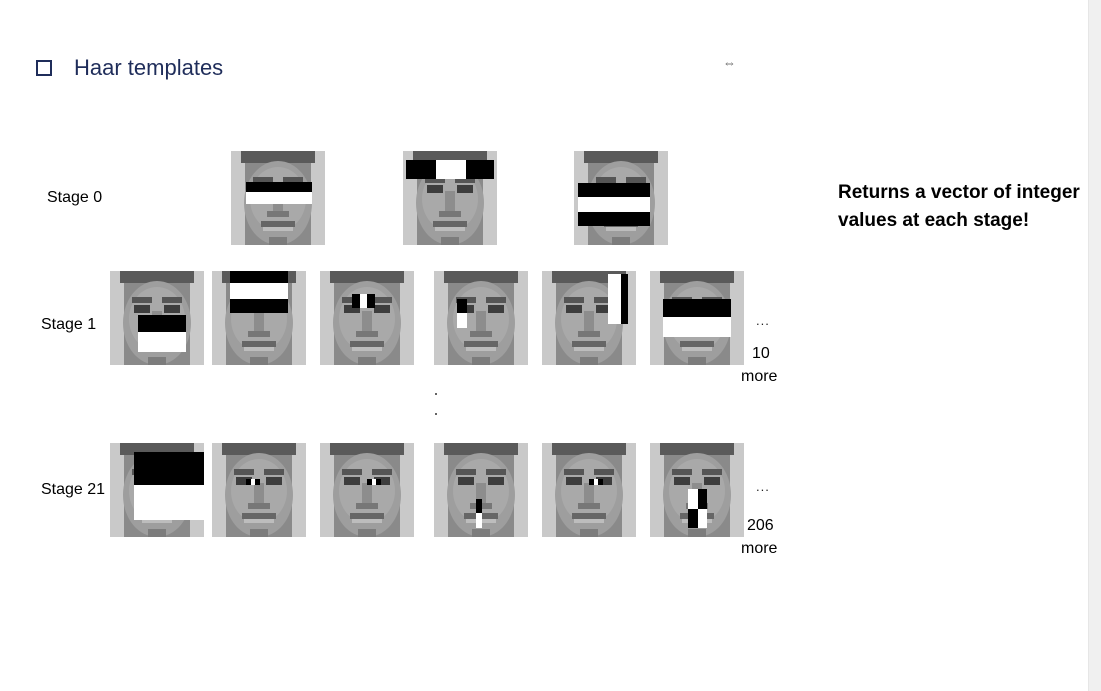 This screenshot has width=1101, height=691. I want to click on stage-1-label: Stage 1, so click(69, 324).